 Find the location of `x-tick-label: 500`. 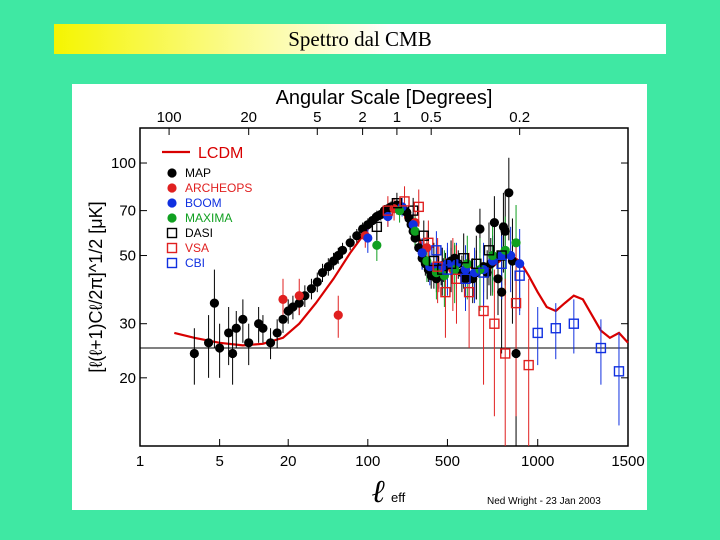

x-tick-label: 500 is located at coordinates (447, 461).